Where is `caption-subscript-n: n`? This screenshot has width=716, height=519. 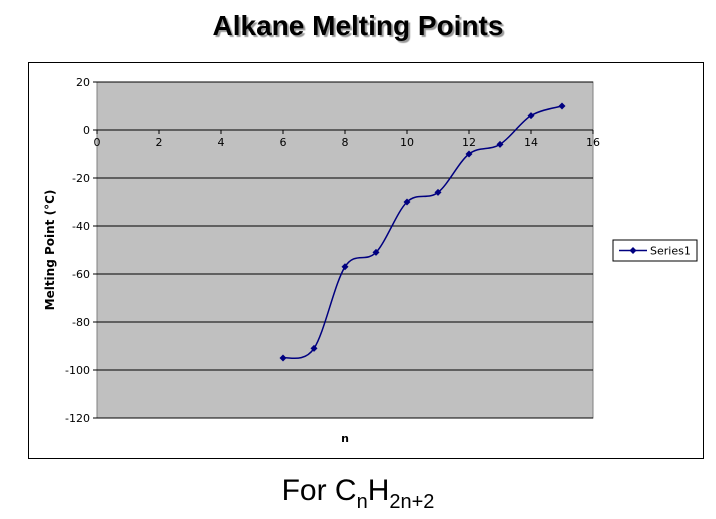 caption-subscript-n: n is located at coordinates (362, 502).